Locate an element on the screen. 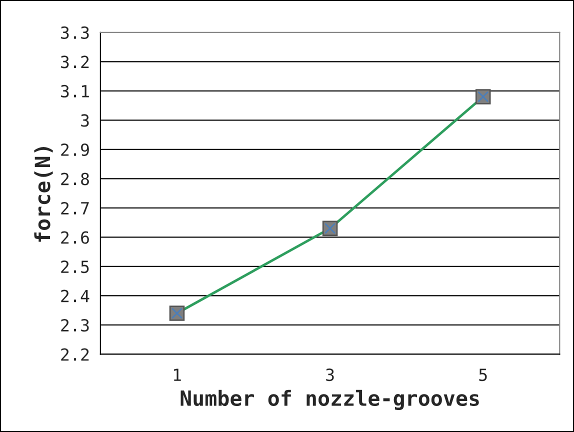  y-tick-label: 2.8 is located at coordinates (75, 179).